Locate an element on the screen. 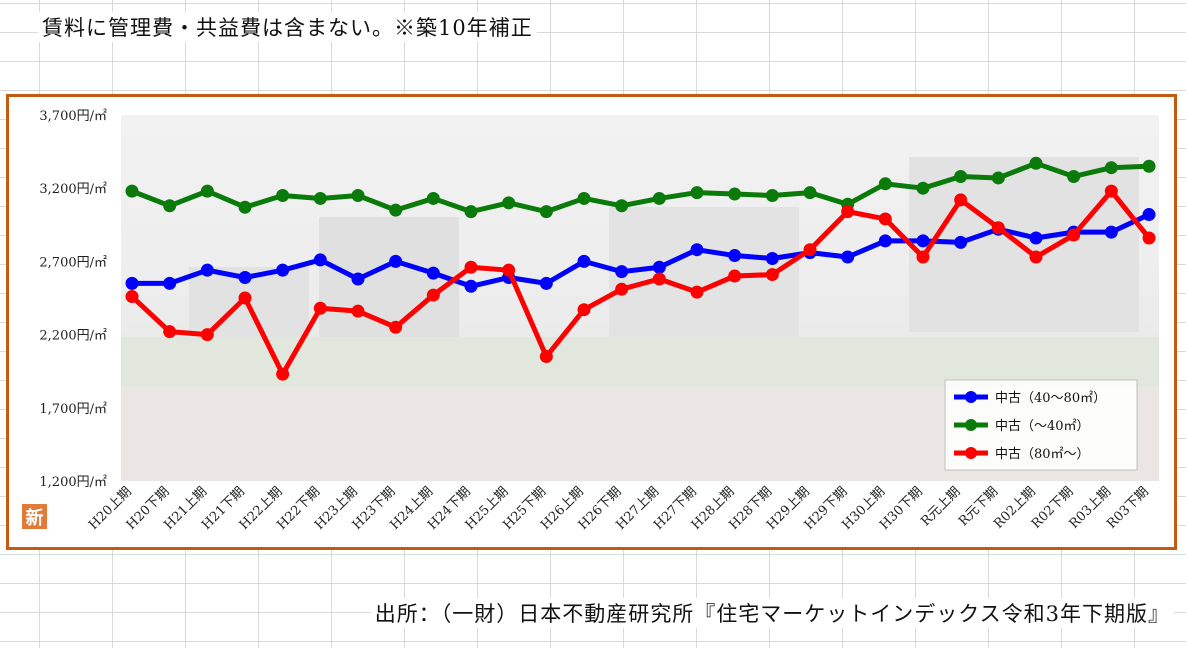 The image size is (1186, 648). y-tick-label: 2,700円/㎡ is located at coordinates (73, 262).